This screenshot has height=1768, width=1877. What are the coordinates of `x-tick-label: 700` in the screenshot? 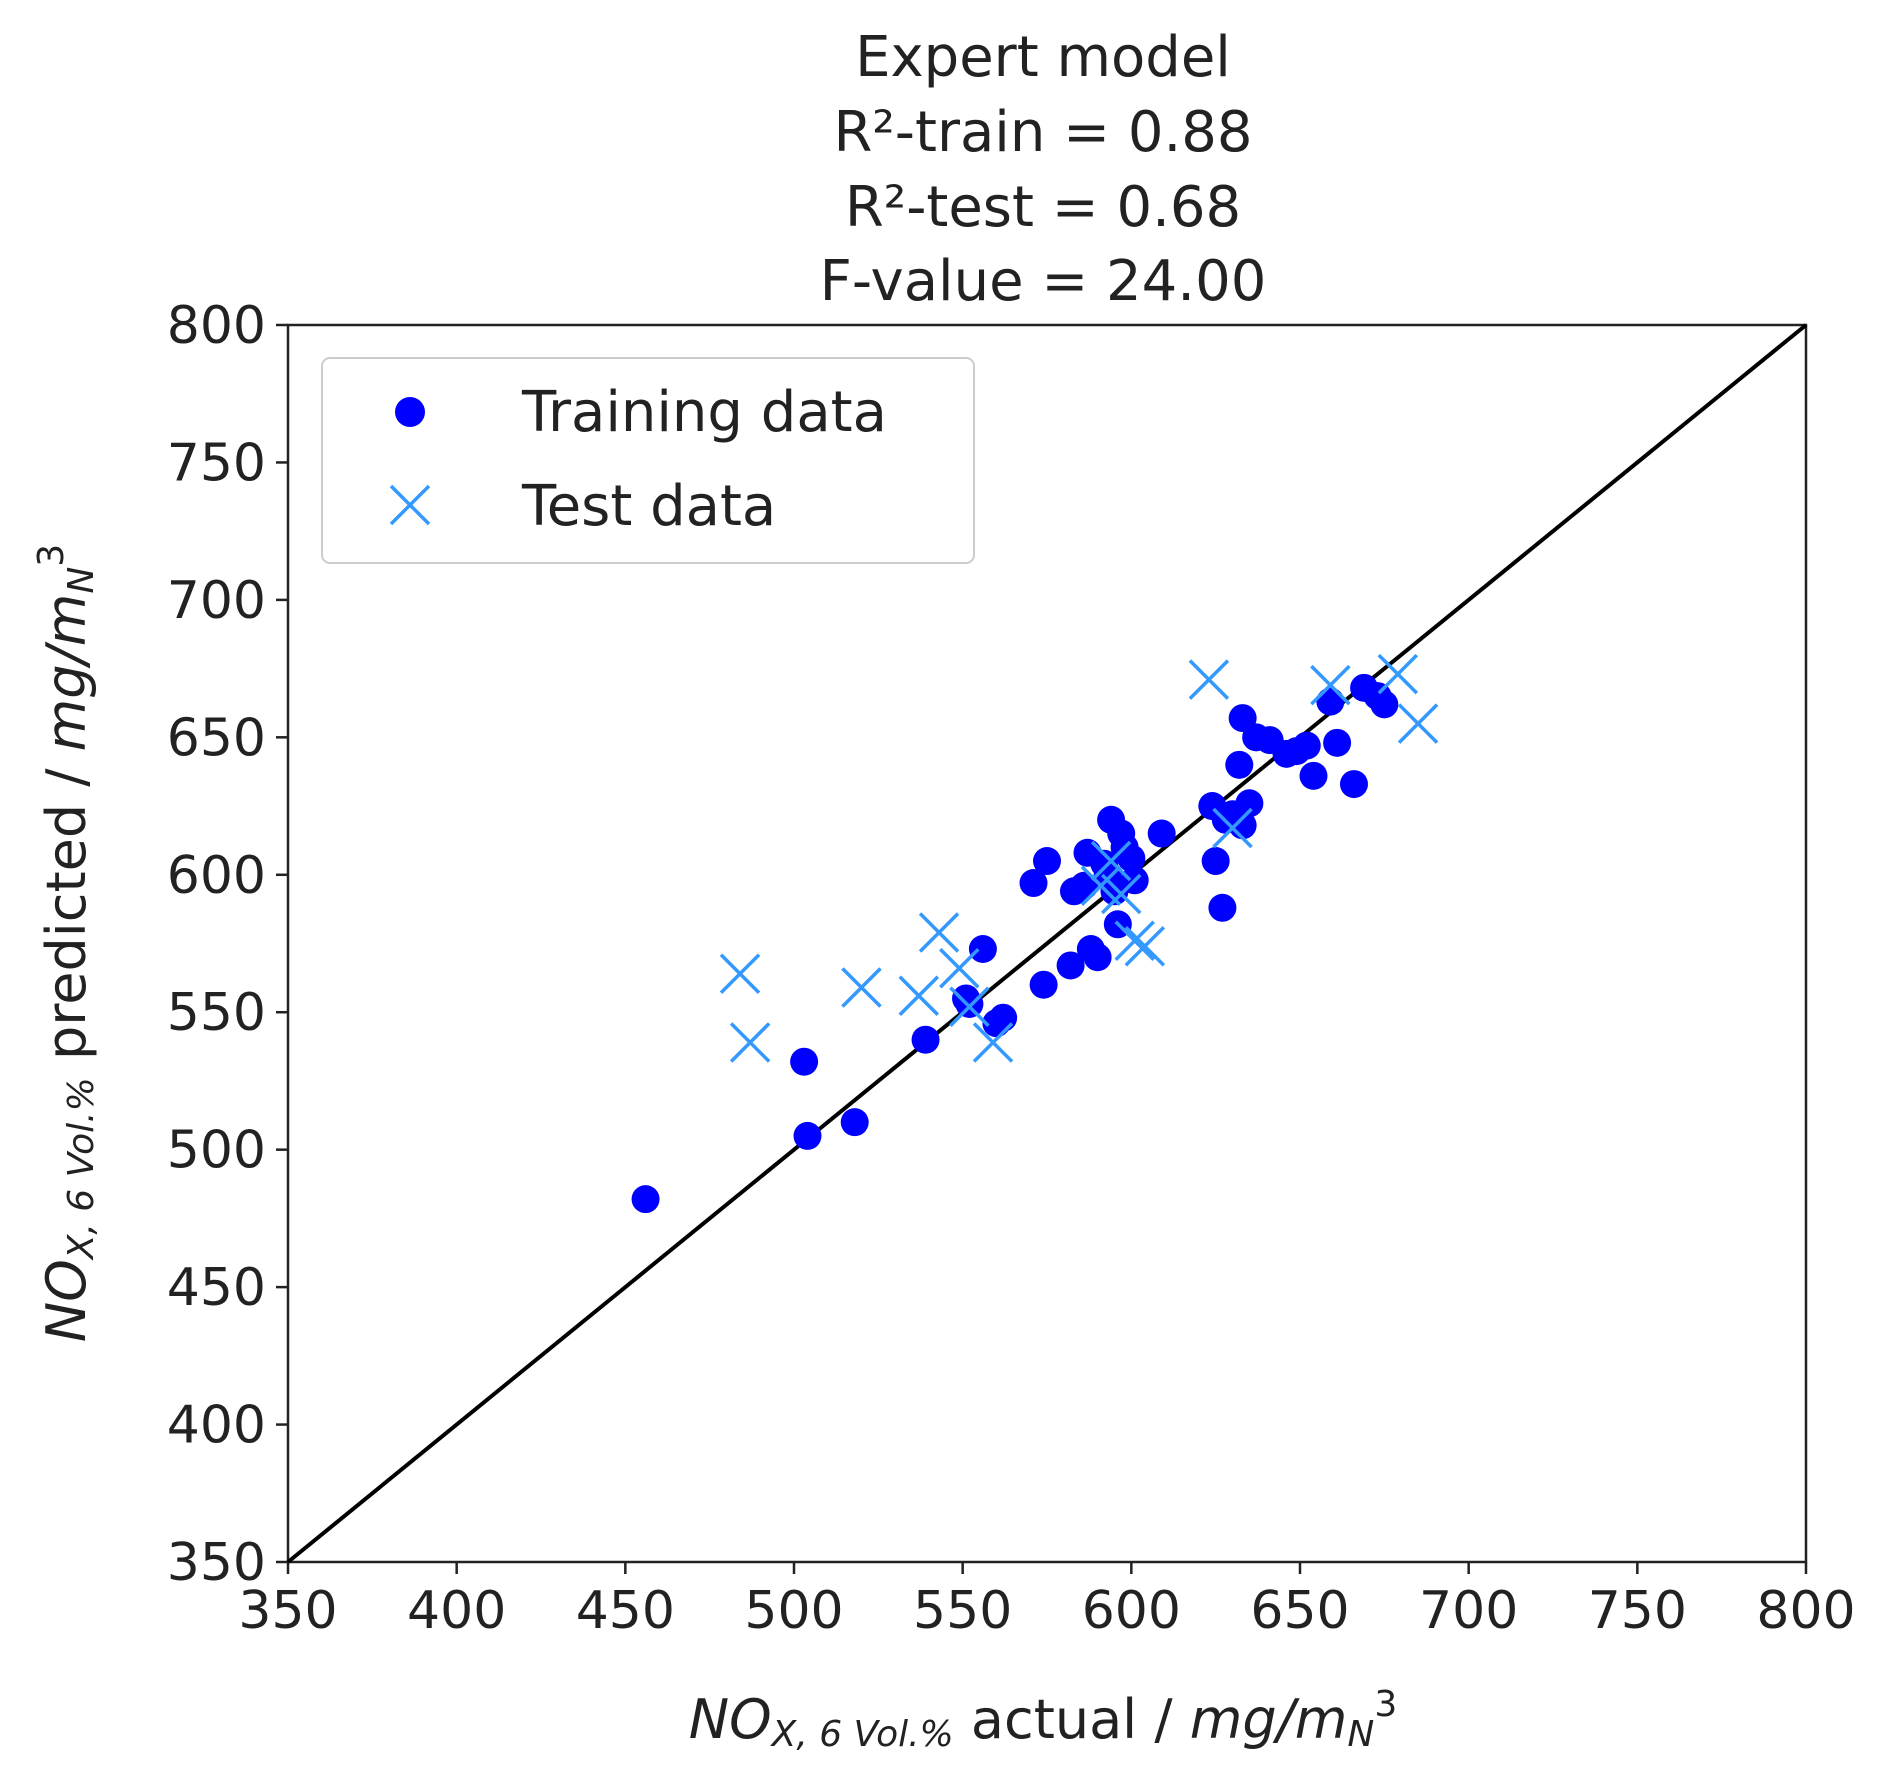 It's located at (1468, 1611).